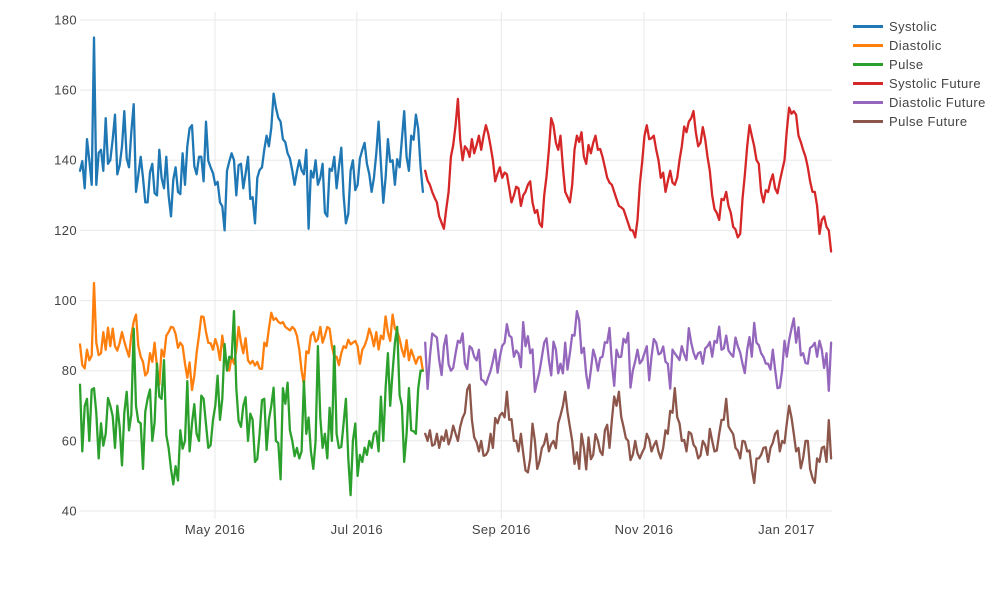  Describe the element at coordinates (65, 90) in the screenshot. I see `svg-text: 160` at that location.